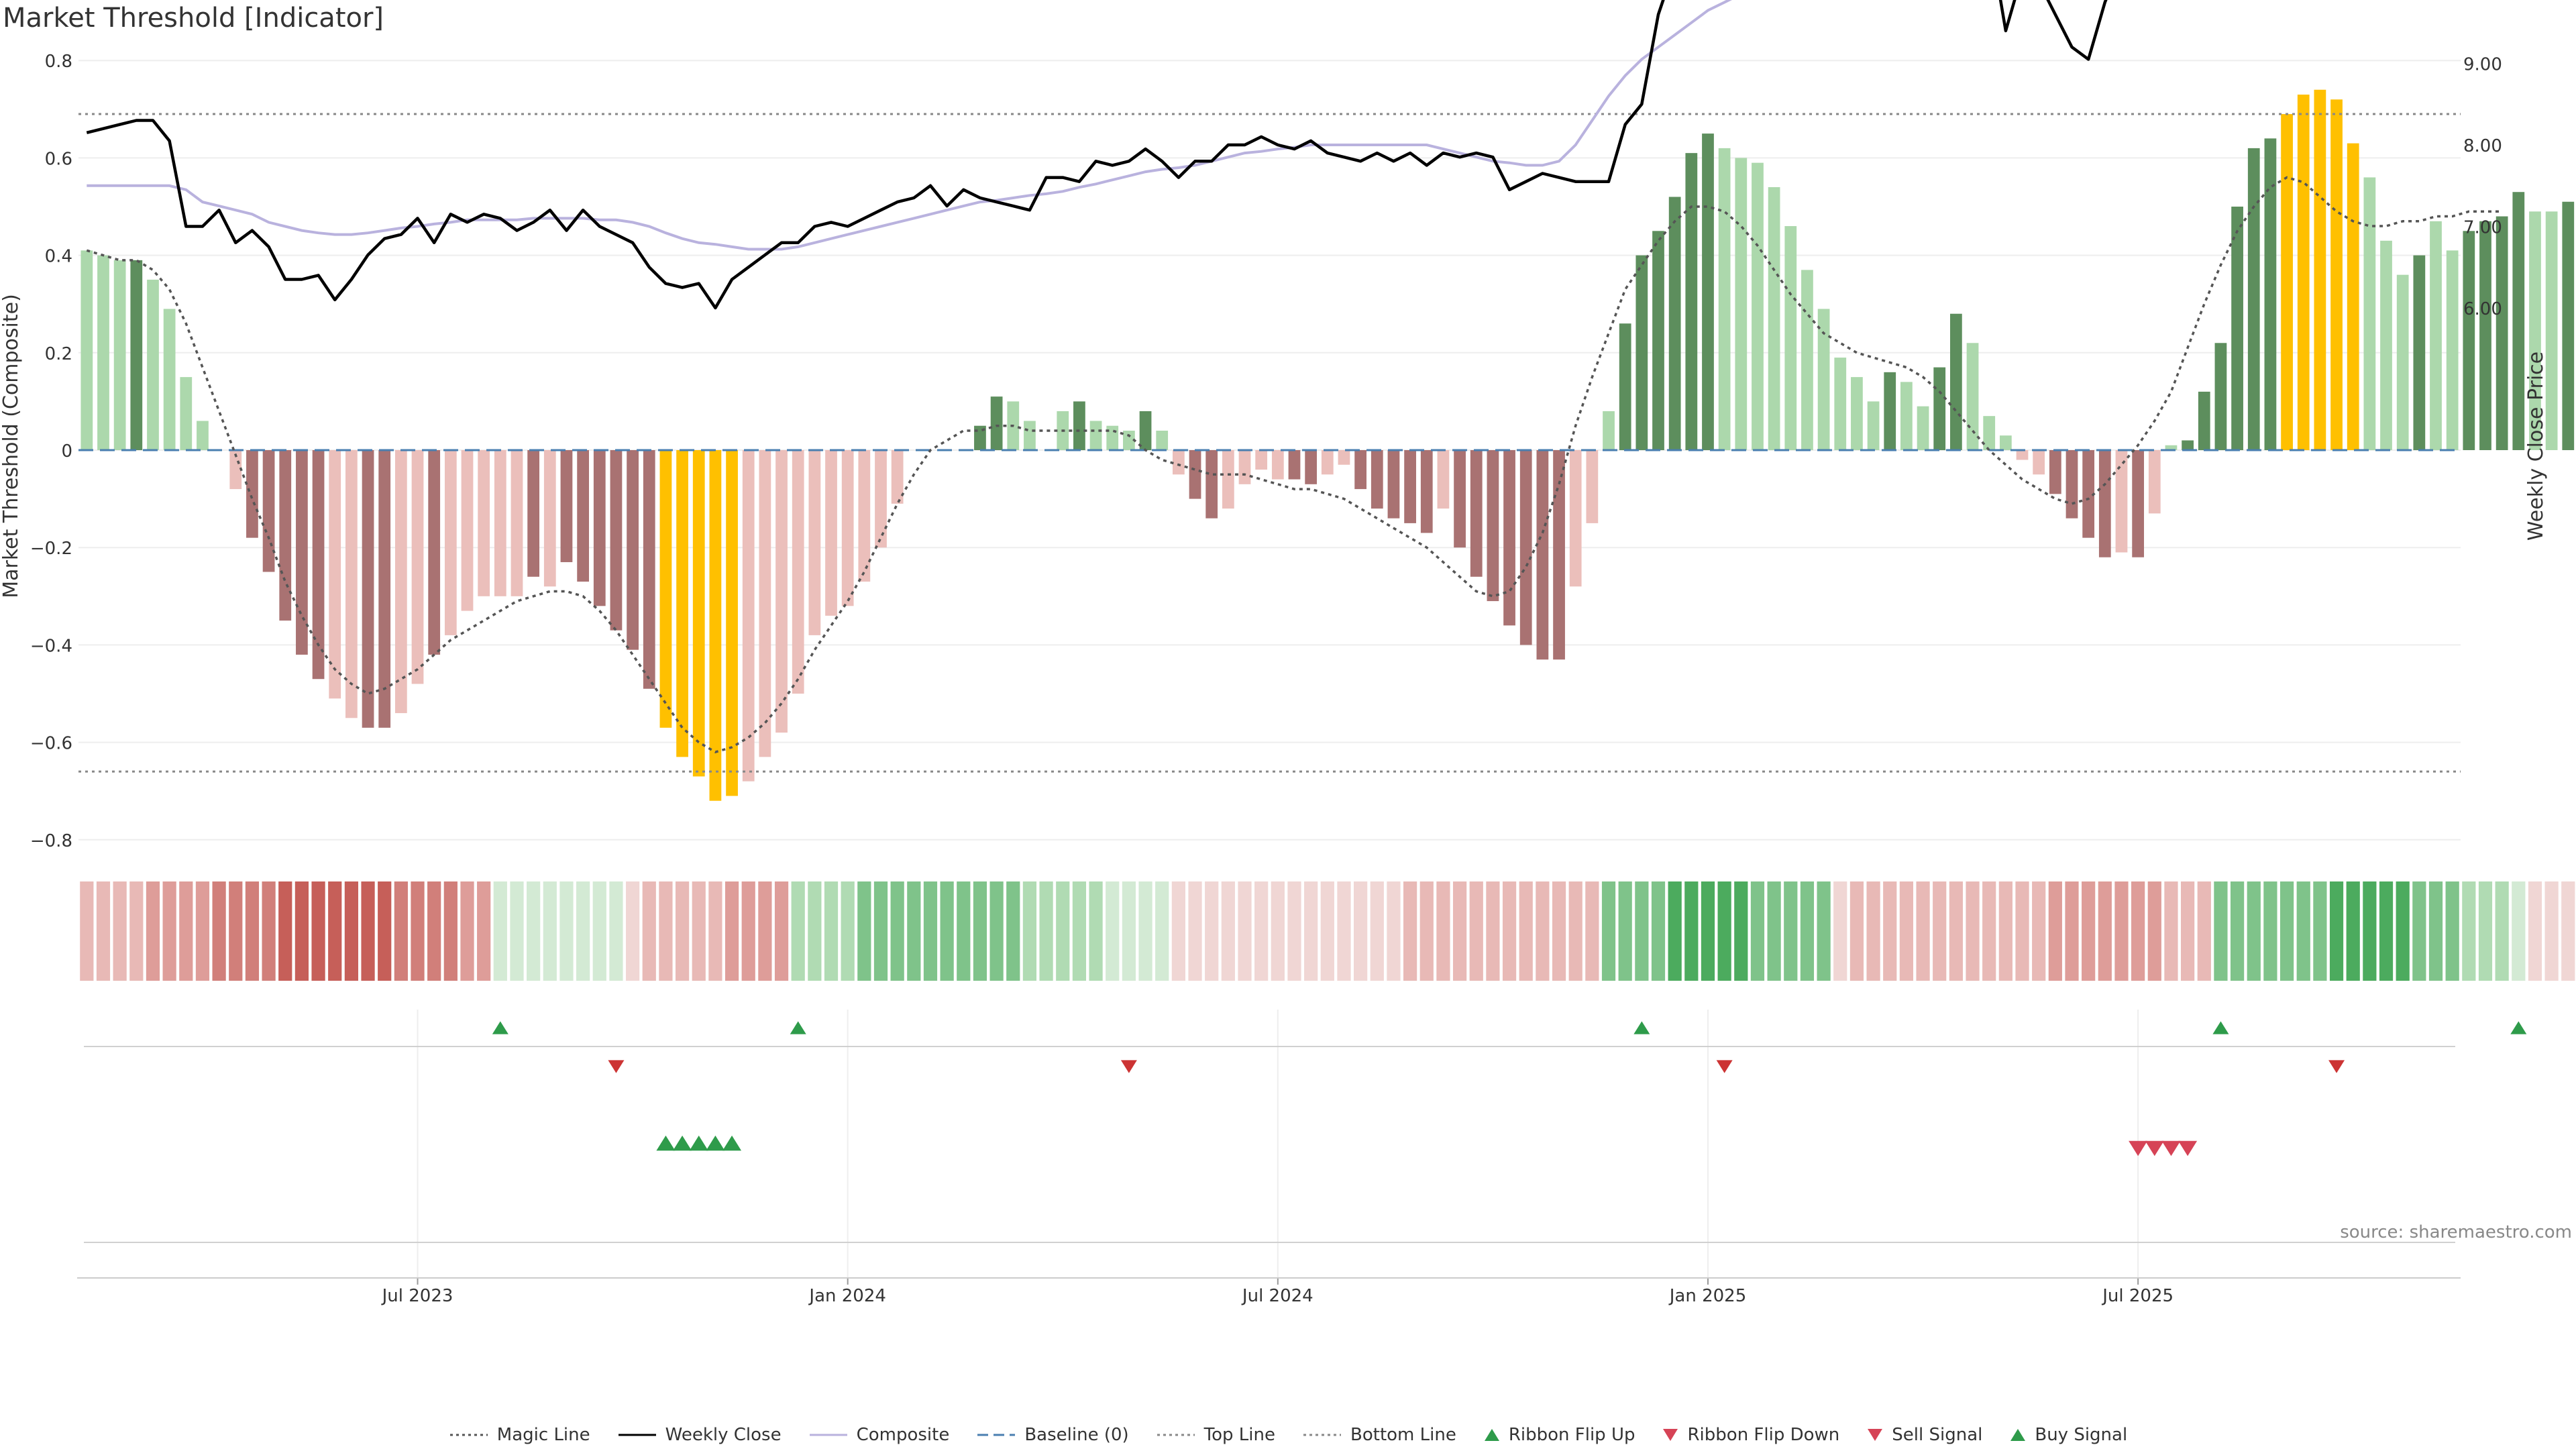 This screenshot has width=2576, height=1449. I want to click on legend-label: Bottom Line, so click(1403, 1435).